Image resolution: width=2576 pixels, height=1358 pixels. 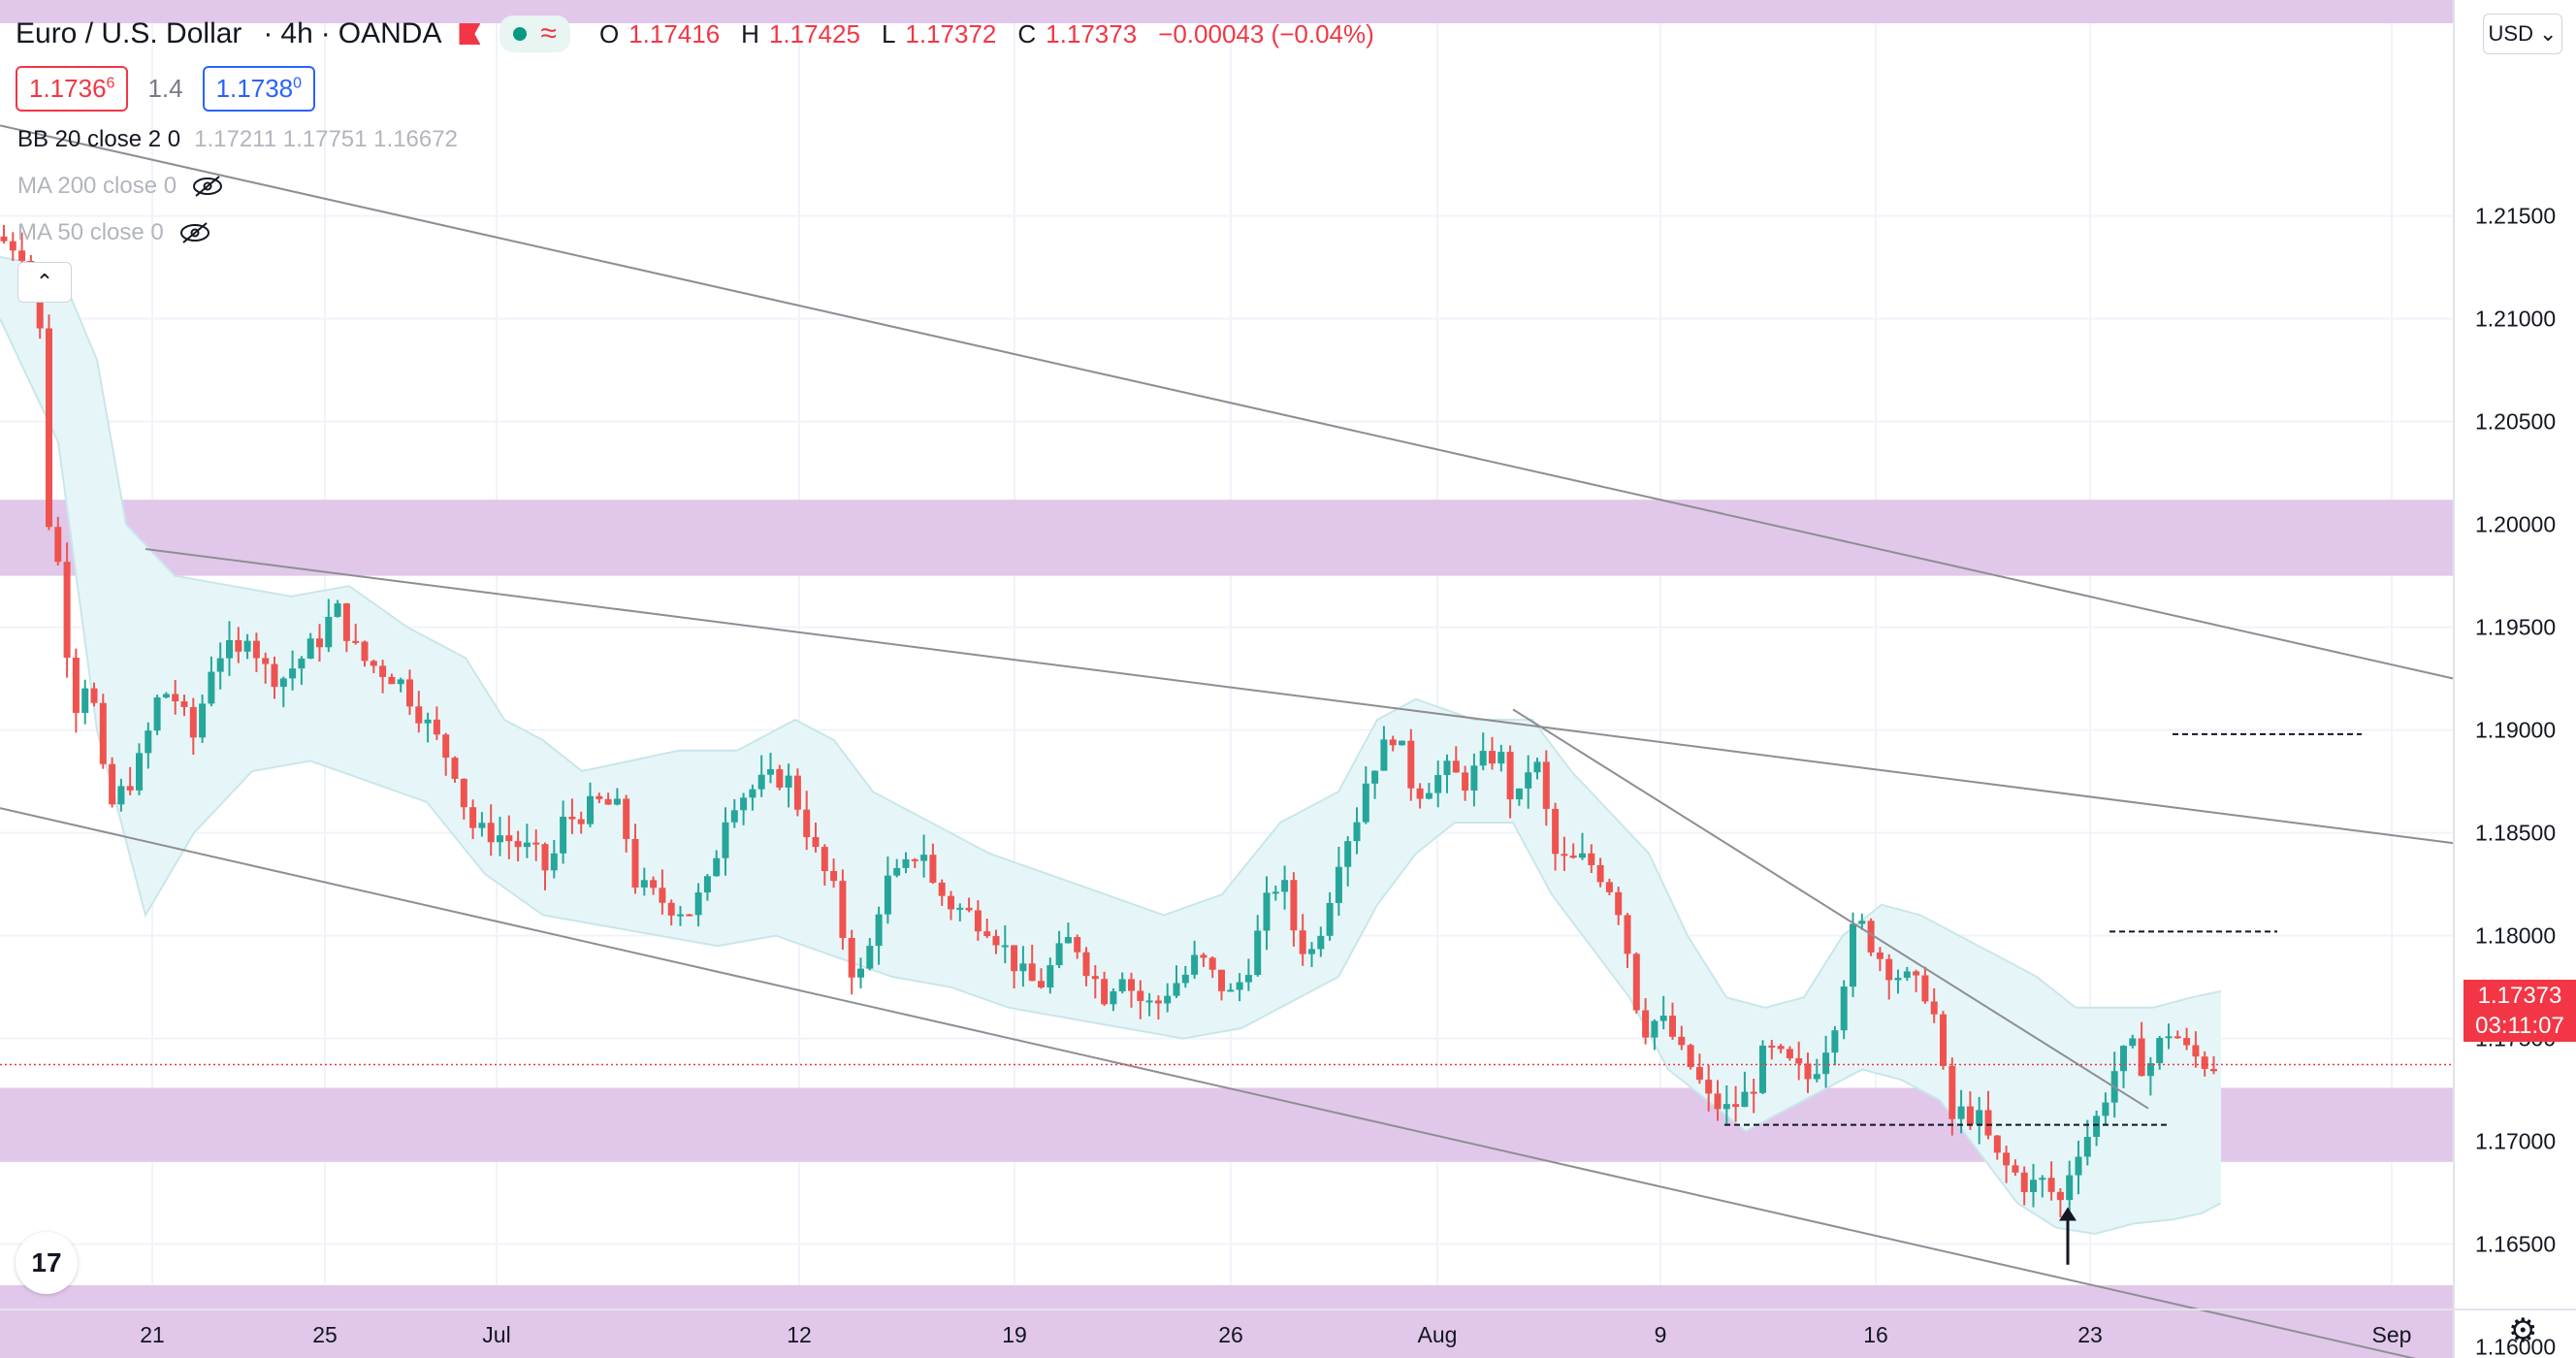 What do you see at coordinates (799, 1334) in the screenshot?
I see `time-tick-label: 12` at bounding box center [799, 1334].